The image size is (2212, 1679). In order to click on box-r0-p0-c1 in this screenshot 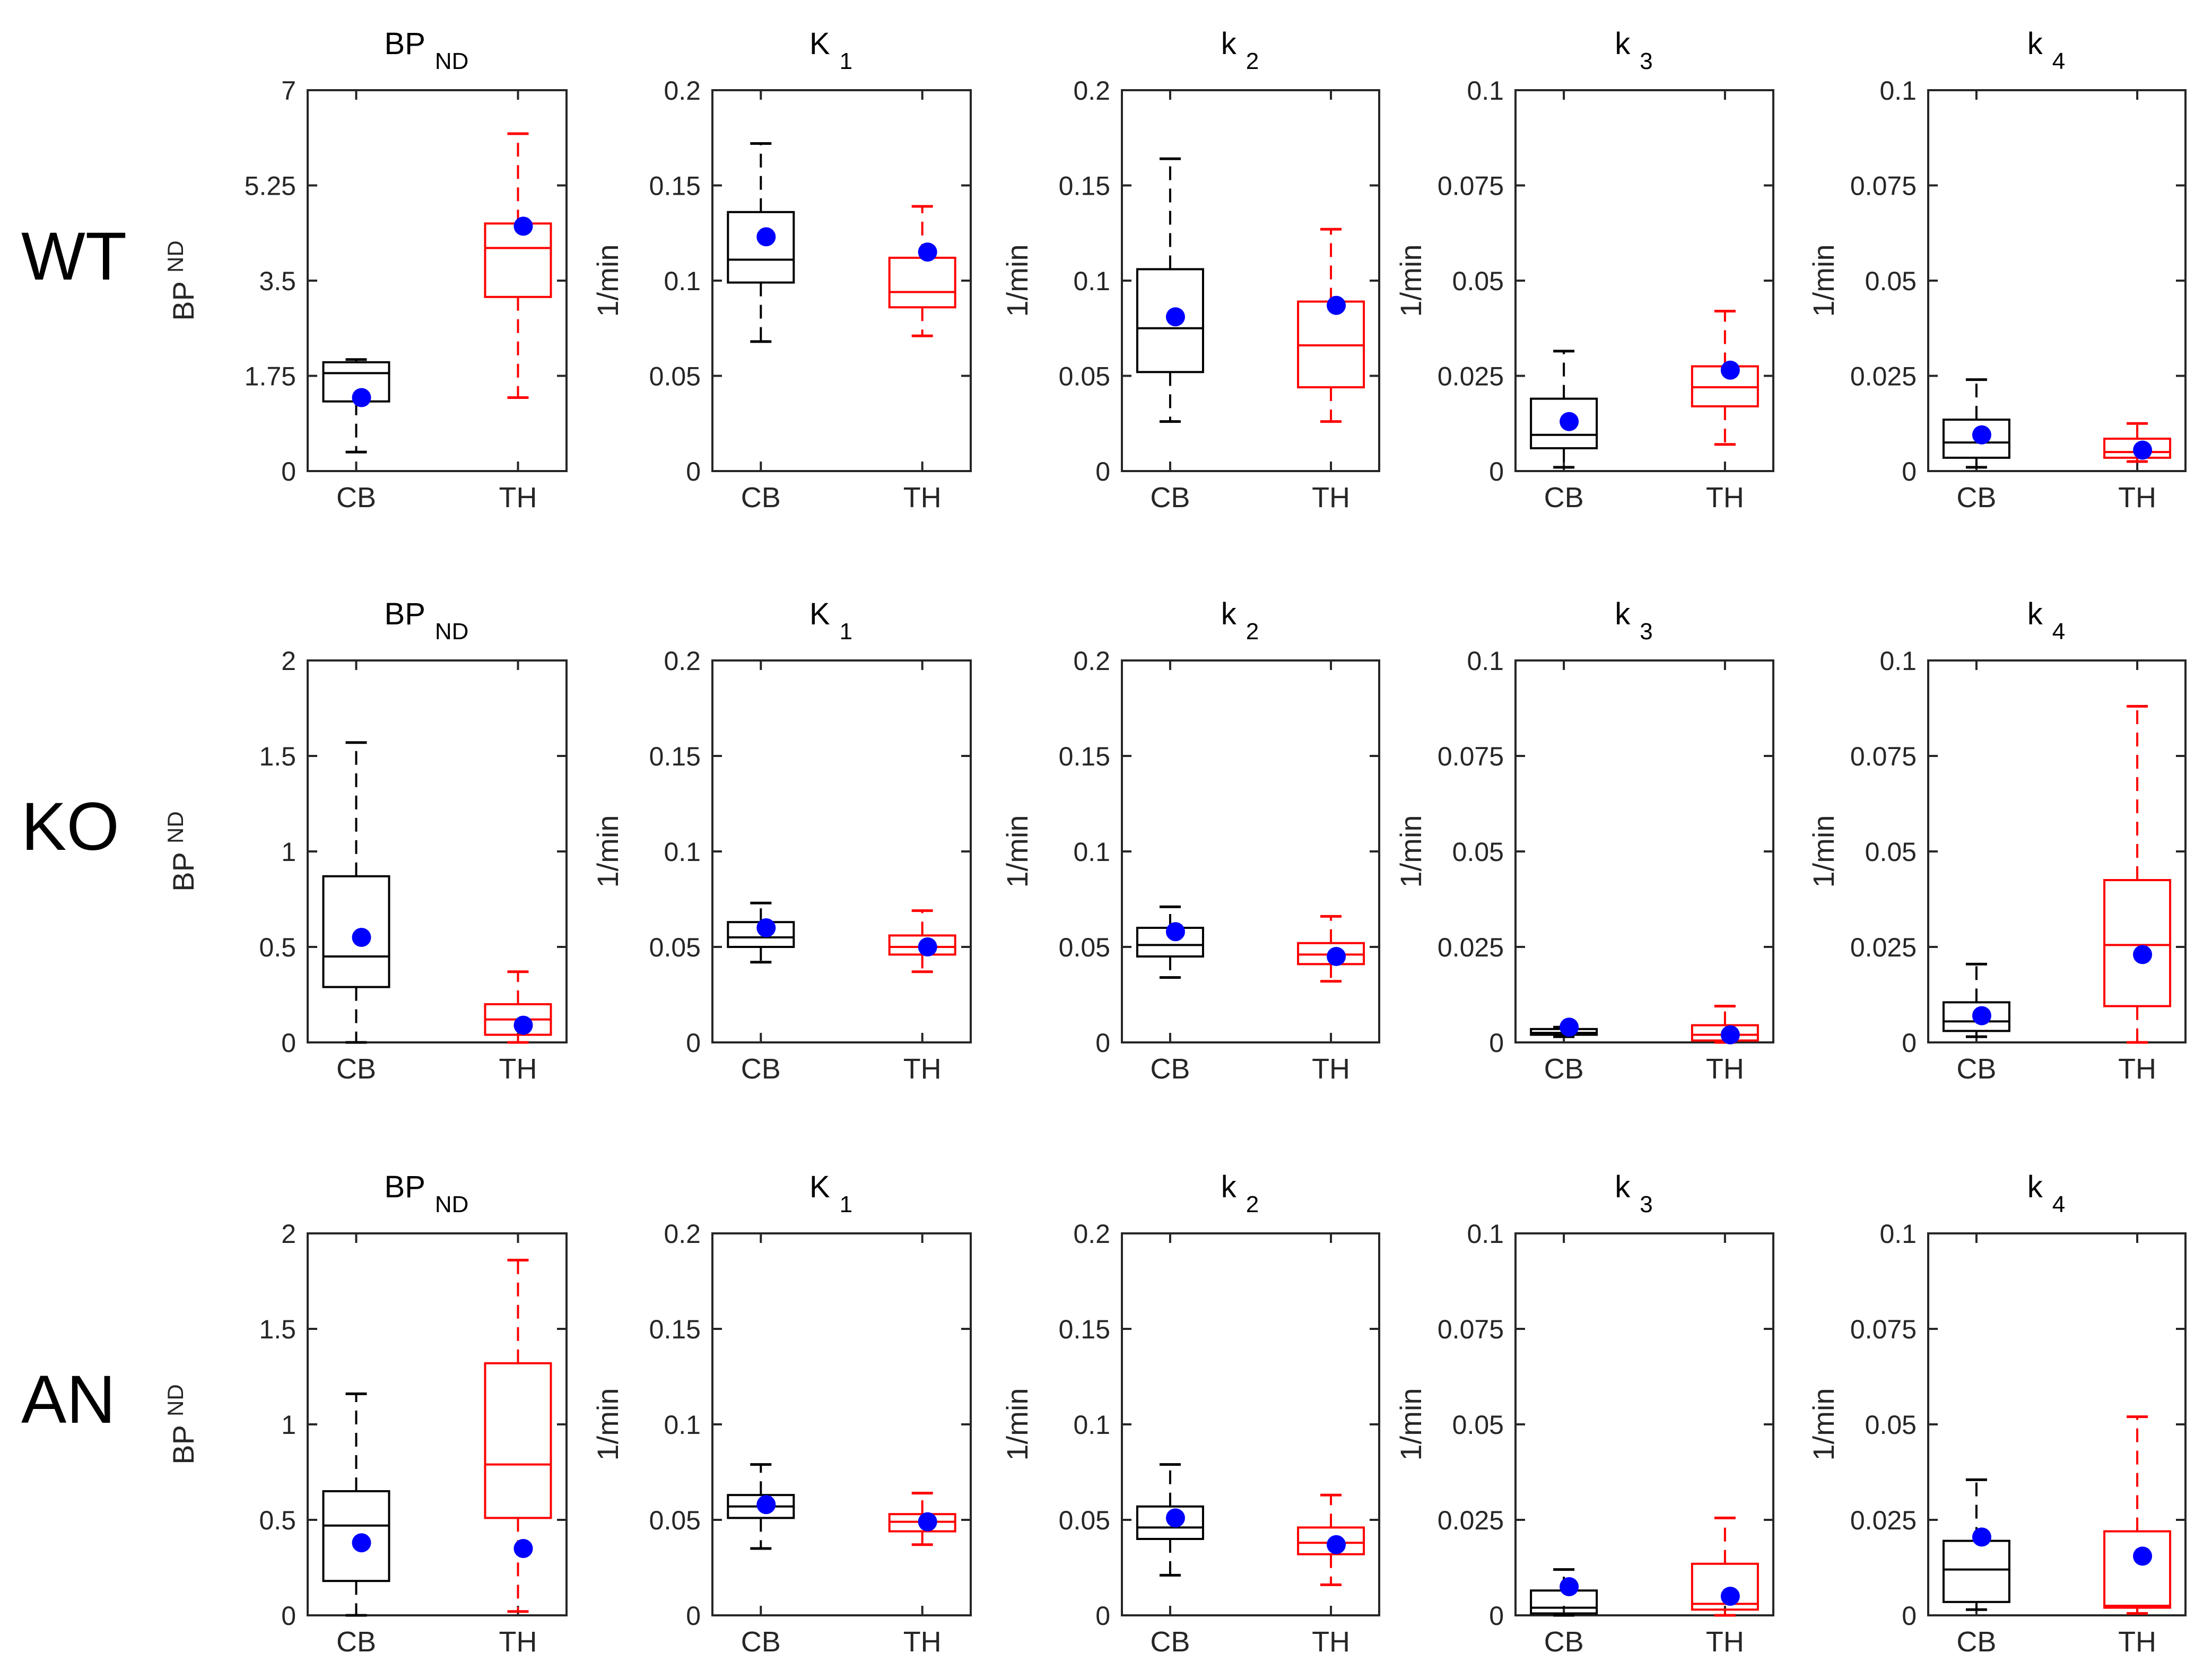, I will do `click(518, 265)`.